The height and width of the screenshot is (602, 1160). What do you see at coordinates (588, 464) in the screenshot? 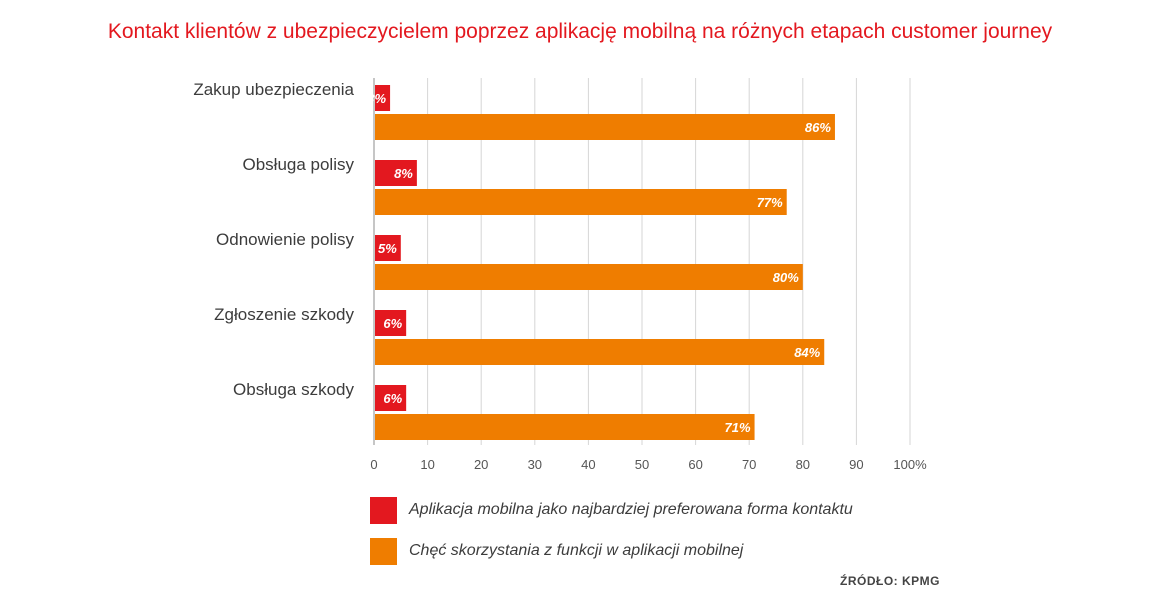
I see `x-tick-label-40: 40` at bounding box center [588, 464].